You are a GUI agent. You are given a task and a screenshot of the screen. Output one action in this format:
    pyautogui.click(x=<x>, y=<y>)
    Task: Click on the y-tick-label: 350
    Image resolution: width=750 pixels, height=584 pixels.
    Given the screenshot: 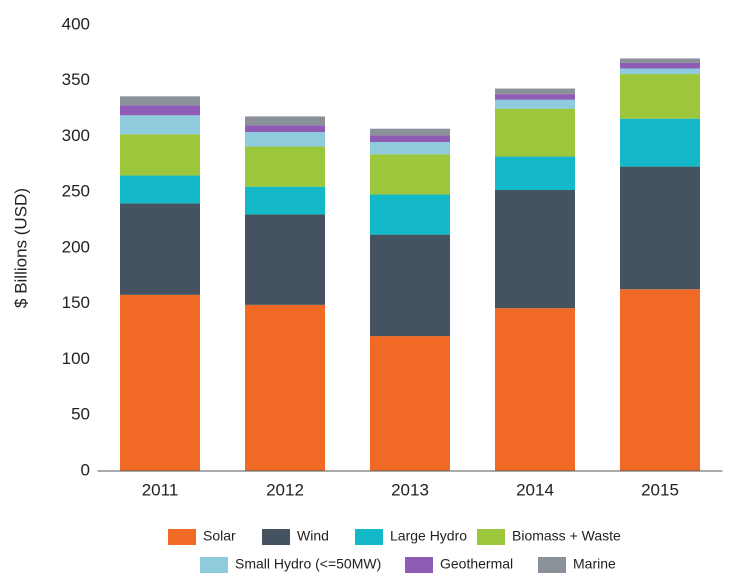 What is the action you would take?
    pyautogui.click(x=76, y=79)
    